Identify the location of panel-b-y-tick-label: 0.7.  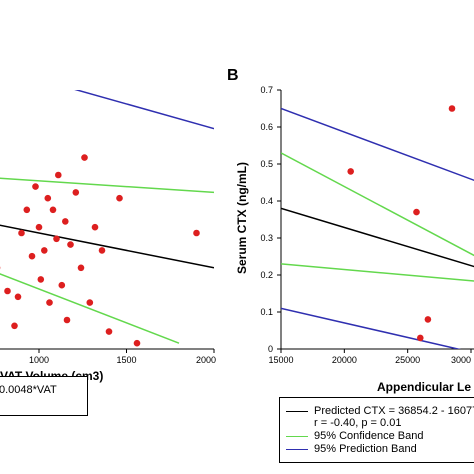
(266, 90).